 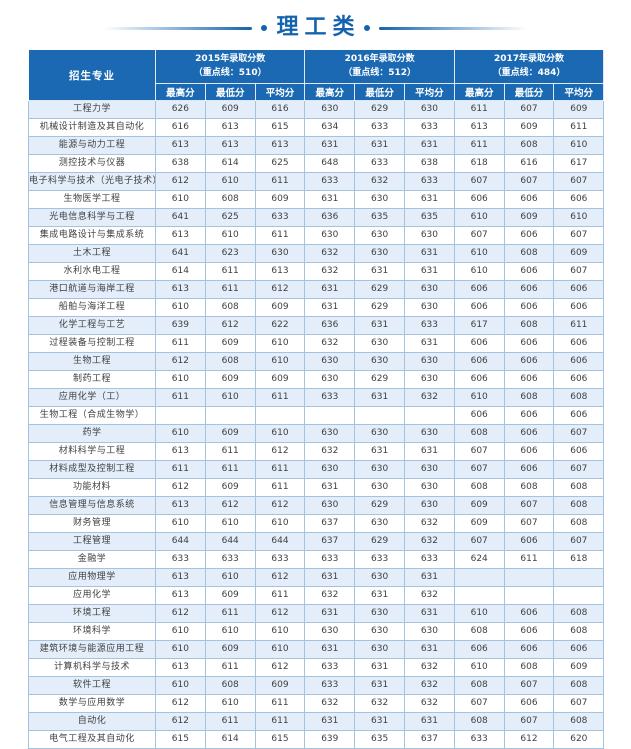 What do you see at coordinates (479, 559) in the screenshot?
I see `score-cell: 624` at bounding box center [479, 559].